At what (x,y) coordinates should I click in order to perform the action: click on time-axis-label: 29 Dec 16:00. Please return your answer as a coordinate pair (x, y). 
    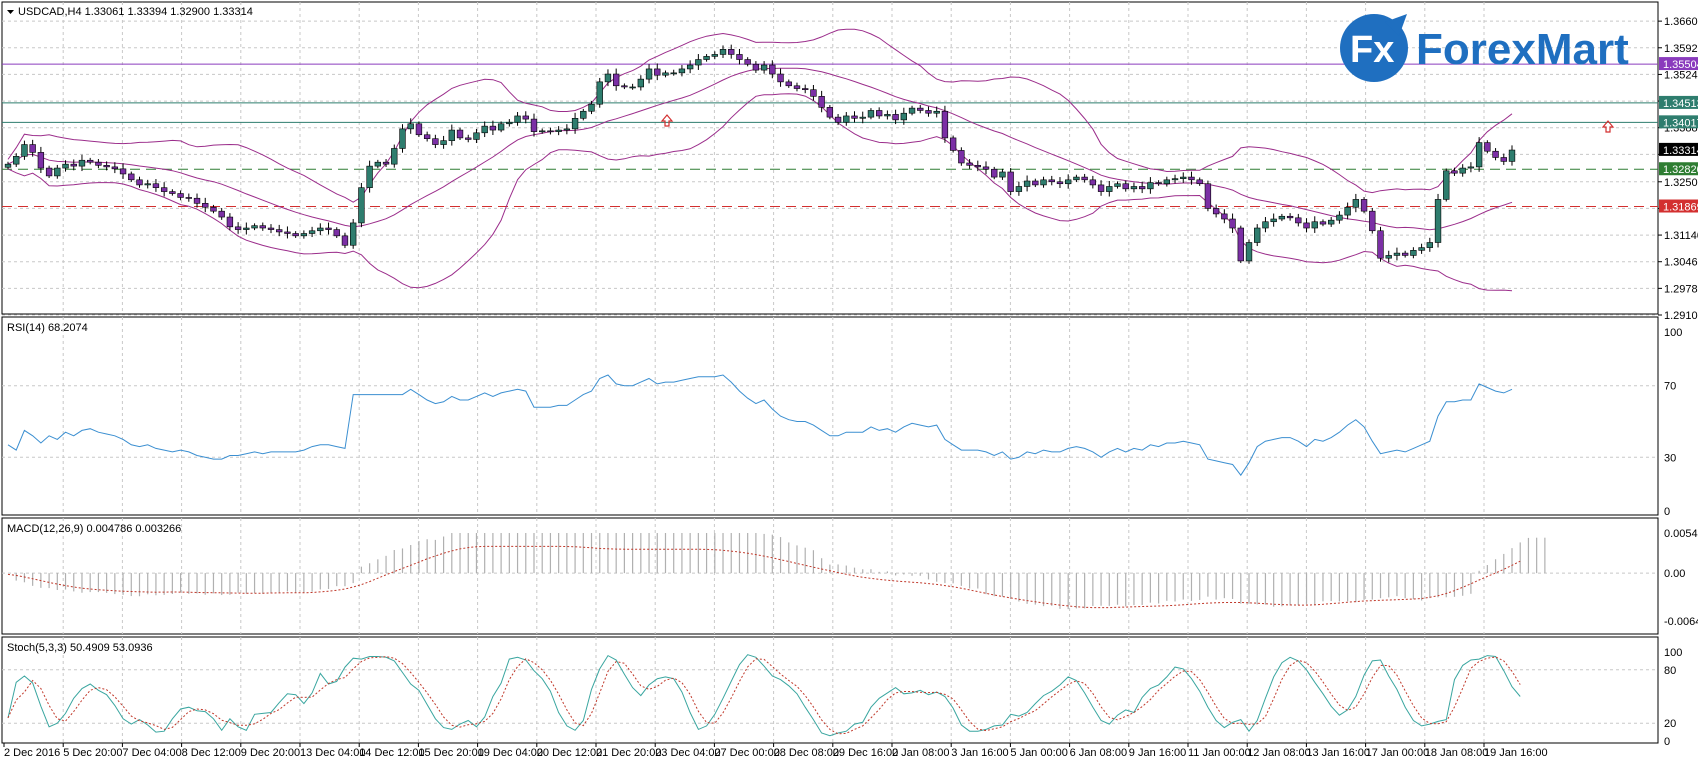
    Looking at the image, I should click on (865, 753).